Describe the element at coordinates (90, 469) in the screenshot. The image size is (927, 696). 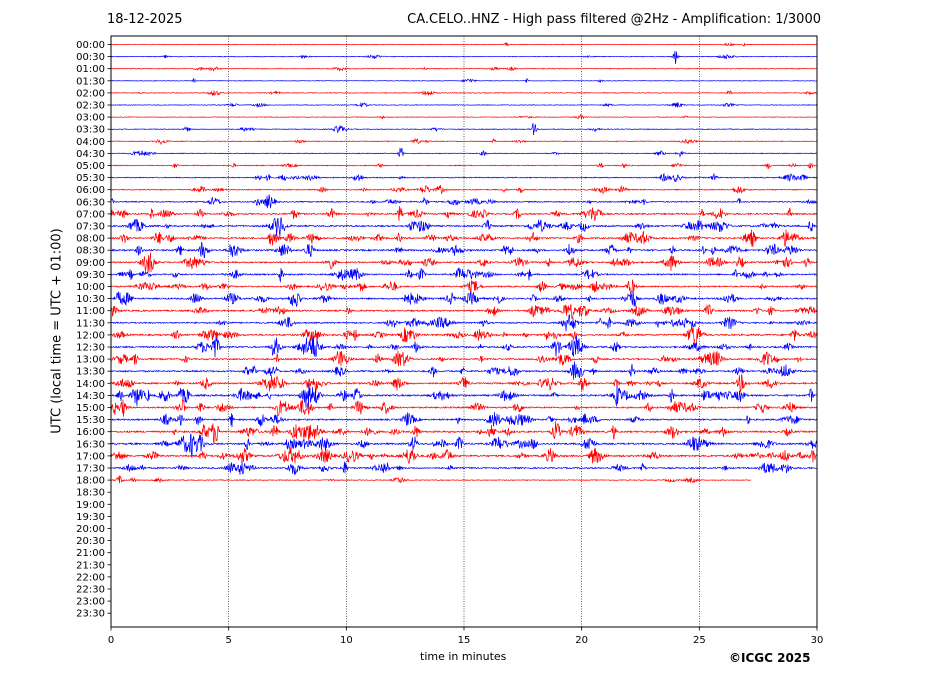
I see `y-tick-label: 17:30` at that location.